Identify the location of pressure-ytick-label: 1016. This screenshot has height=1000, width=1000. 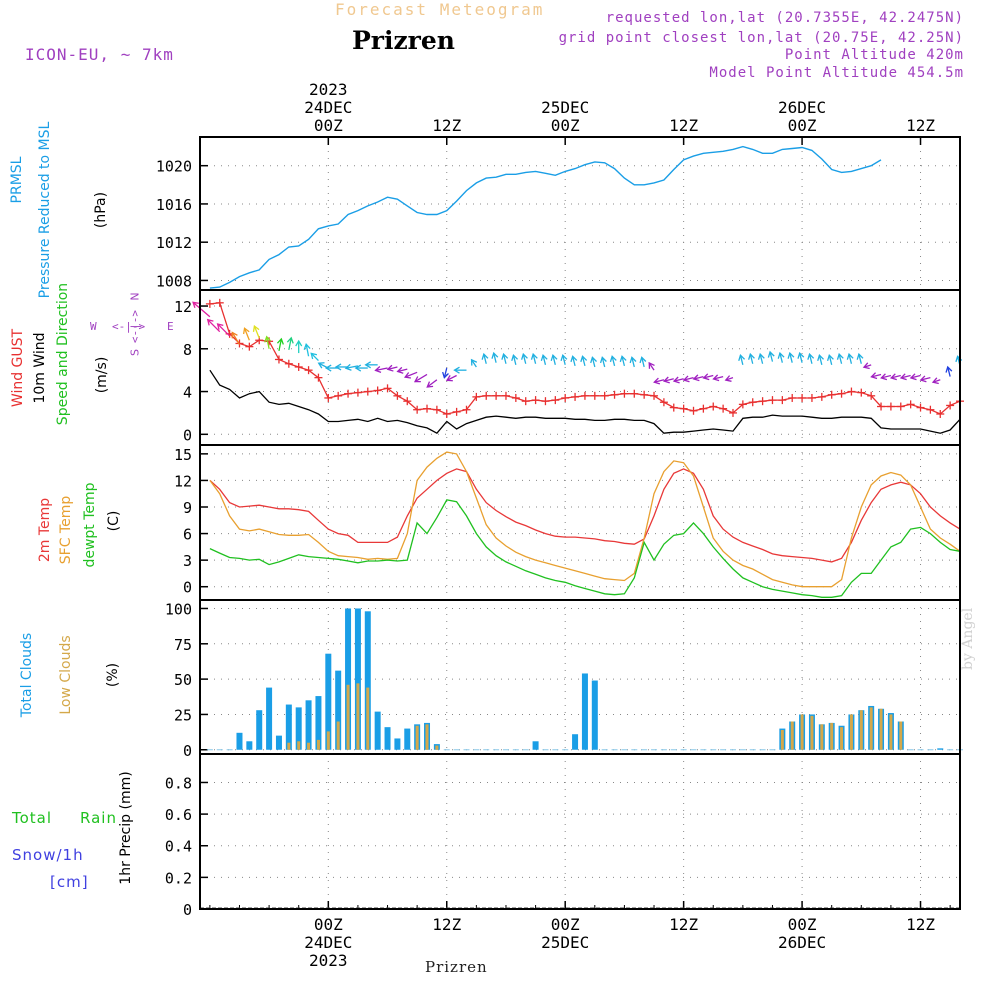
(174, 205).